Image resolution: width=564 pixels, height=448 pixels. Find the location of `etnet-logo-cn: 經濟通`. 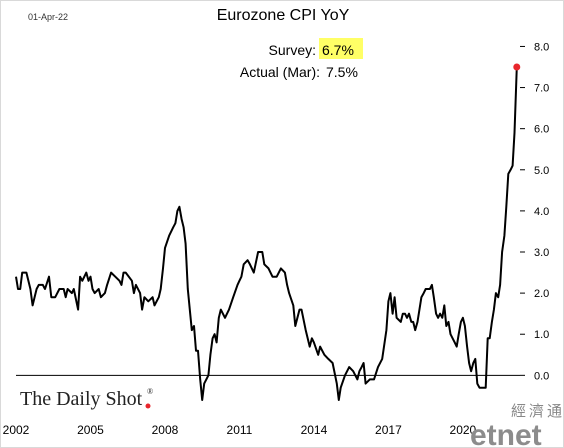

etnet-logo-cn: 經濟通 is located at coordinates (537, 411).